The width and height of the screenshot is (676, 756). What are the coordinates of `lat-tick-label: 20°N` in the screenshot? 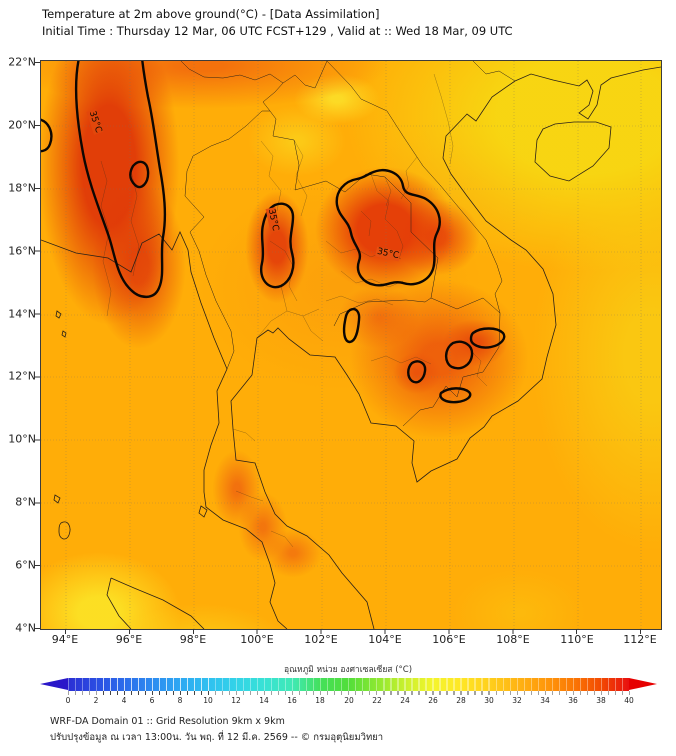 It's located at (22, 125).